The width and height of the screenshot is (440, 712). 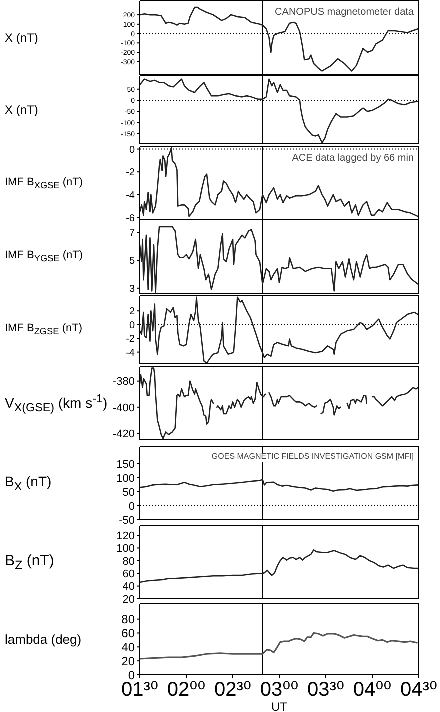 I want to click on x-tick-label: 04³⁰, so click(x=419, y=690).